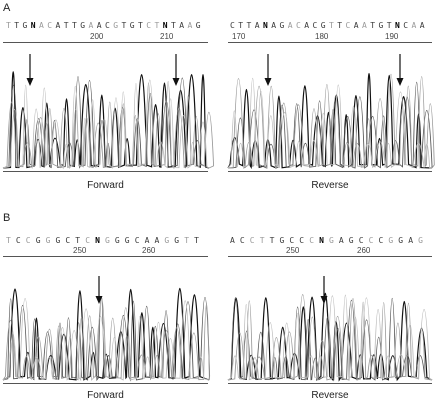 This screenshot has height=404, width=435. What do you see at coordinates (392, 36) in the screenshot?
I see `position-label: 190` at bounding box center [392, 36].